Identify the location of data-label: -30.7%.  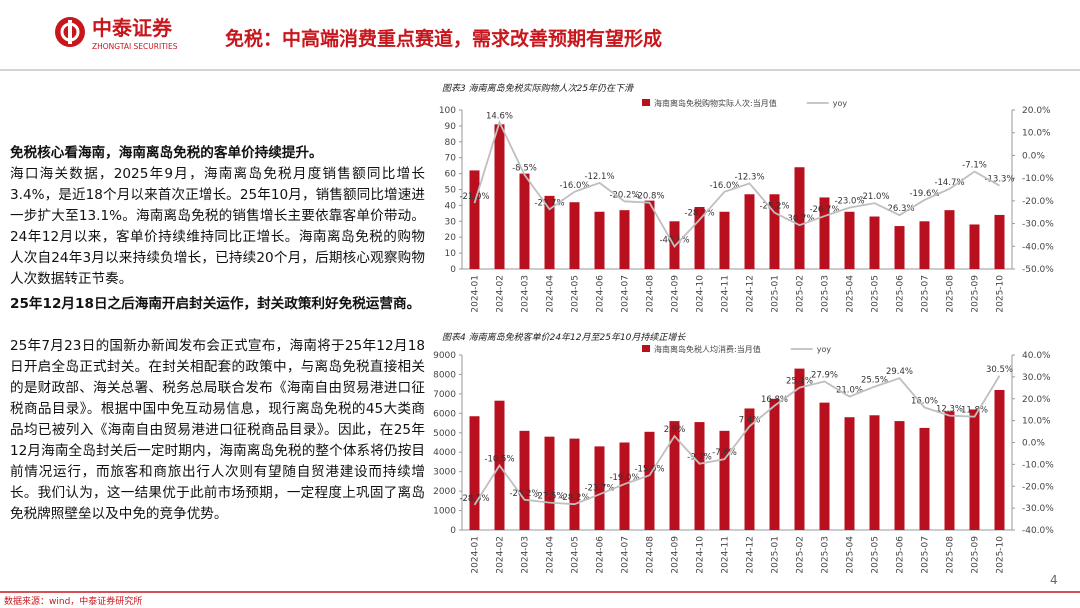
(799, 219).